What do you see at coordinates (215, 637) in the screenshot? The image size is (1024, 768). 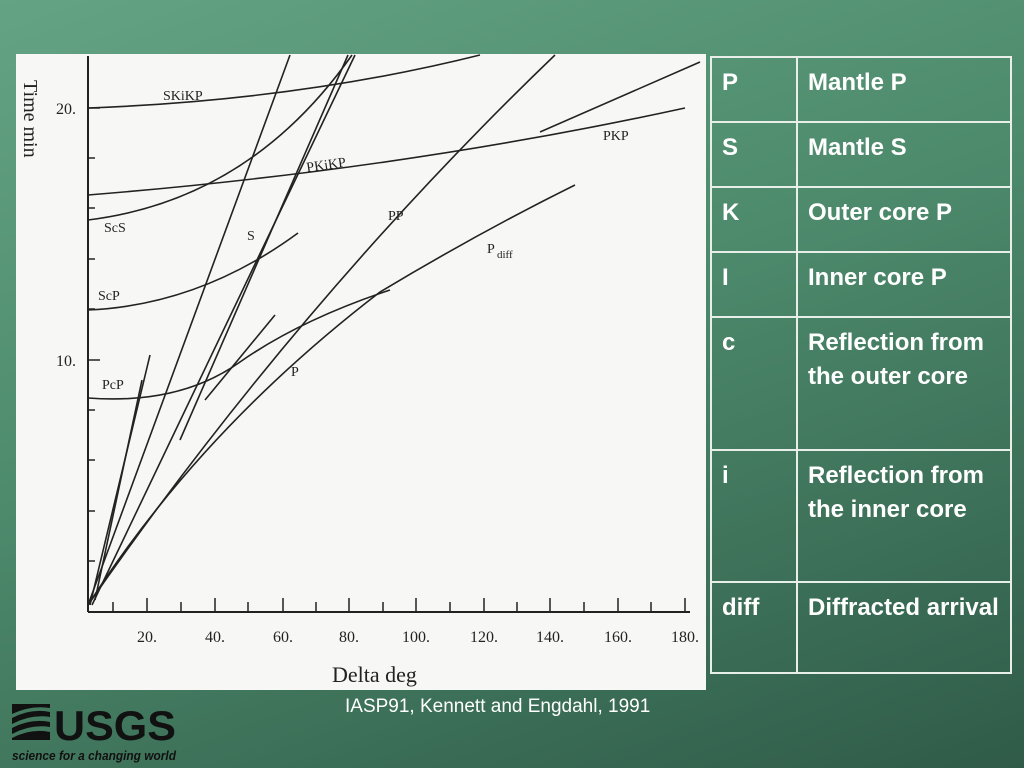 I see `x-tick-label: 40.` at bounding box center [215, 637].